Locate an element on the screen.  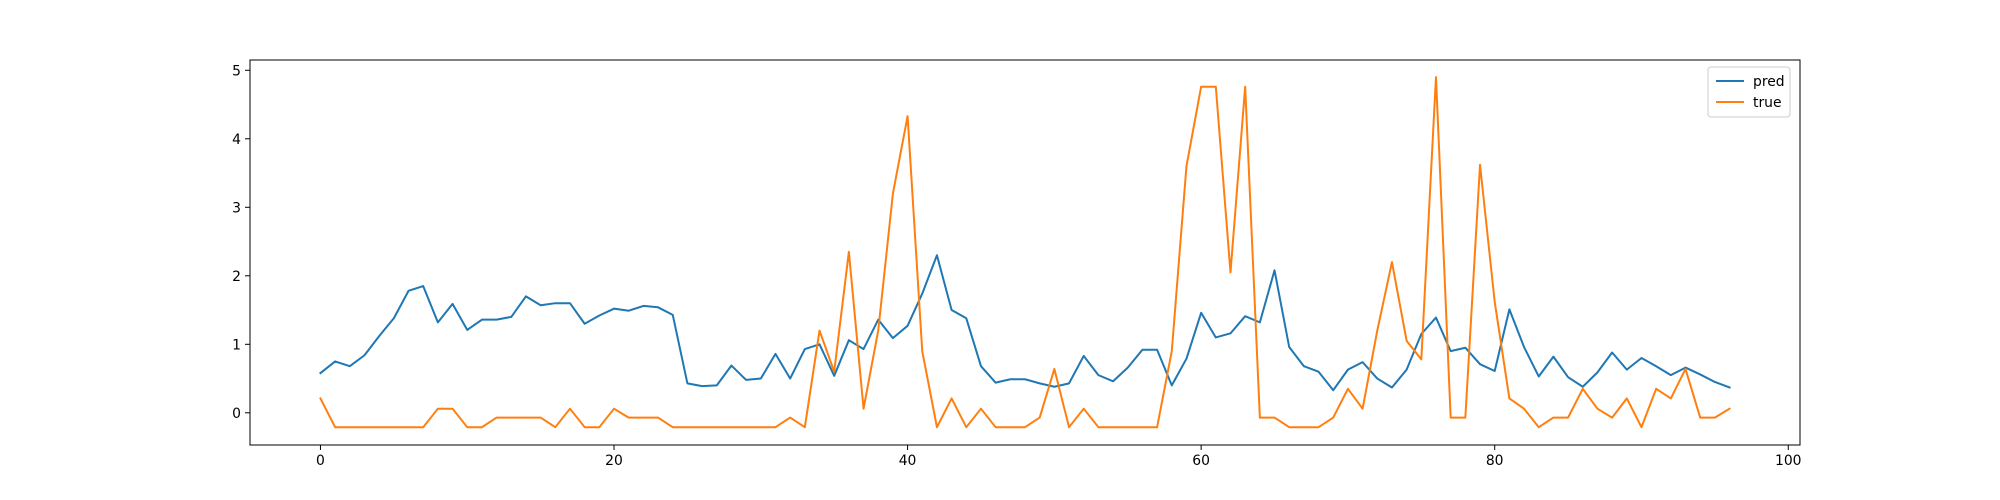
y-axis: 0 1 2 3 4 5 is located at coordinates (241, 242).